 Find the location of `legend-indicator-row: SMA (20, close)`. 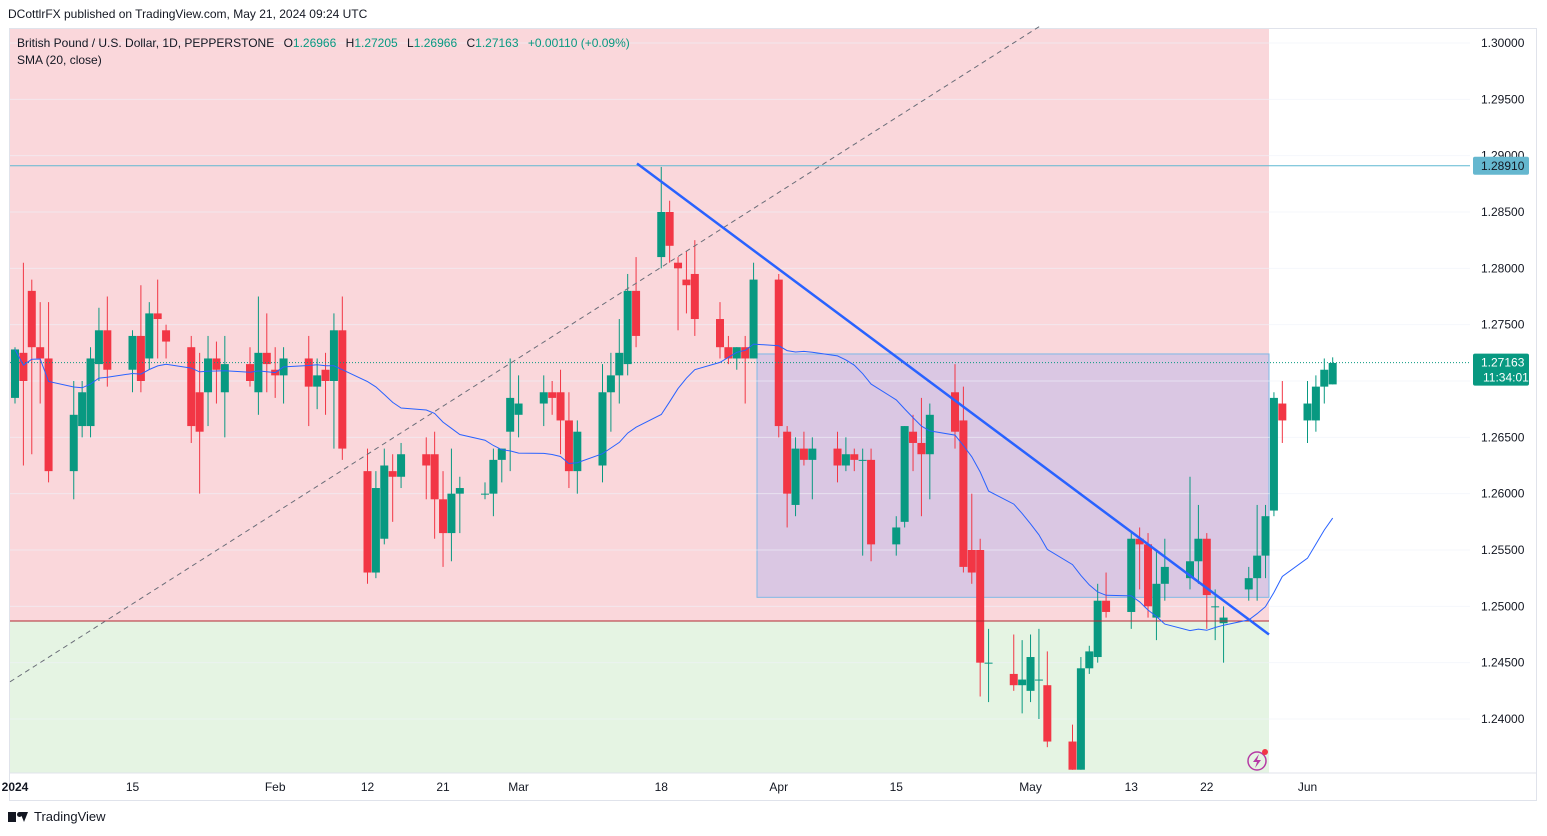

legend-indicator-row: SMA (20, close) is located at coordinates (323, 60).